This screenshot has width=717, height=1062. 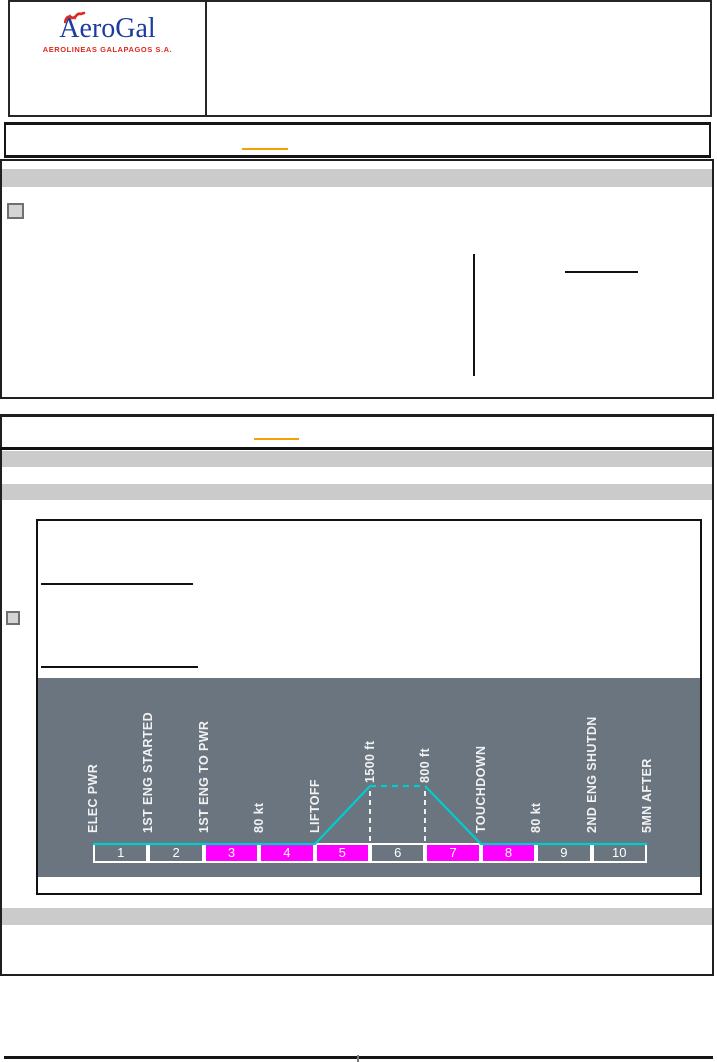 I want to click on phase-cell-5: 5, so click(x=342, y=853).